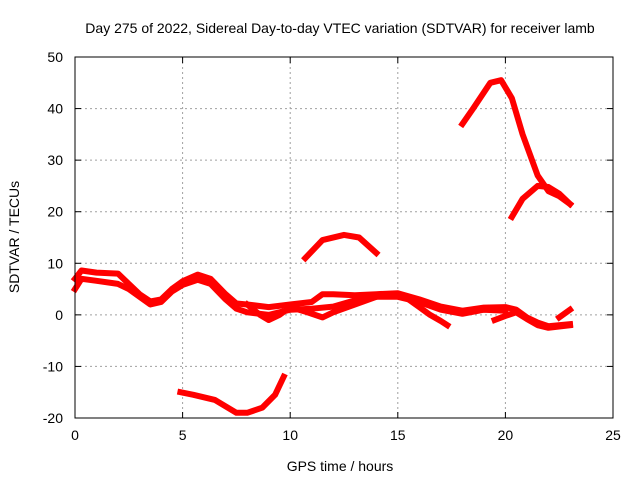 Image resolution: width=640 pixels, height=485 pixels. What do you see at coordinates (53, 418) in the screenshot?
I see `y-tick-label: -20` at bounding box center [53, 418].